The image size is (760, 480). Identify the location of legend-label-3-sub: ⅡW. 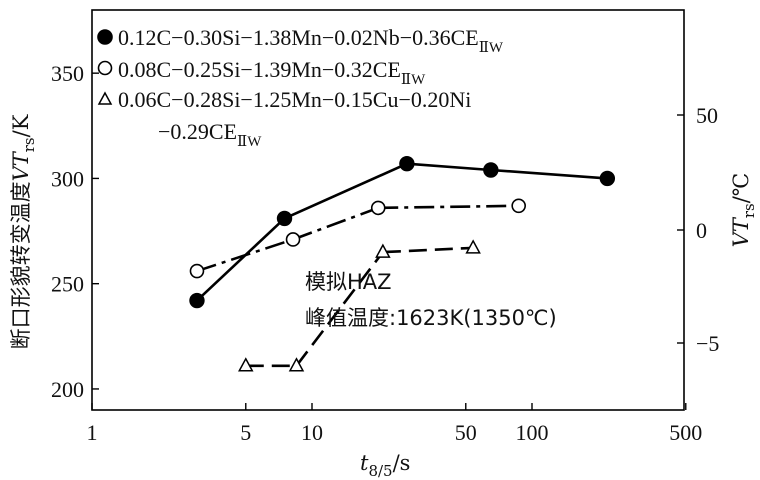
(249, 142).